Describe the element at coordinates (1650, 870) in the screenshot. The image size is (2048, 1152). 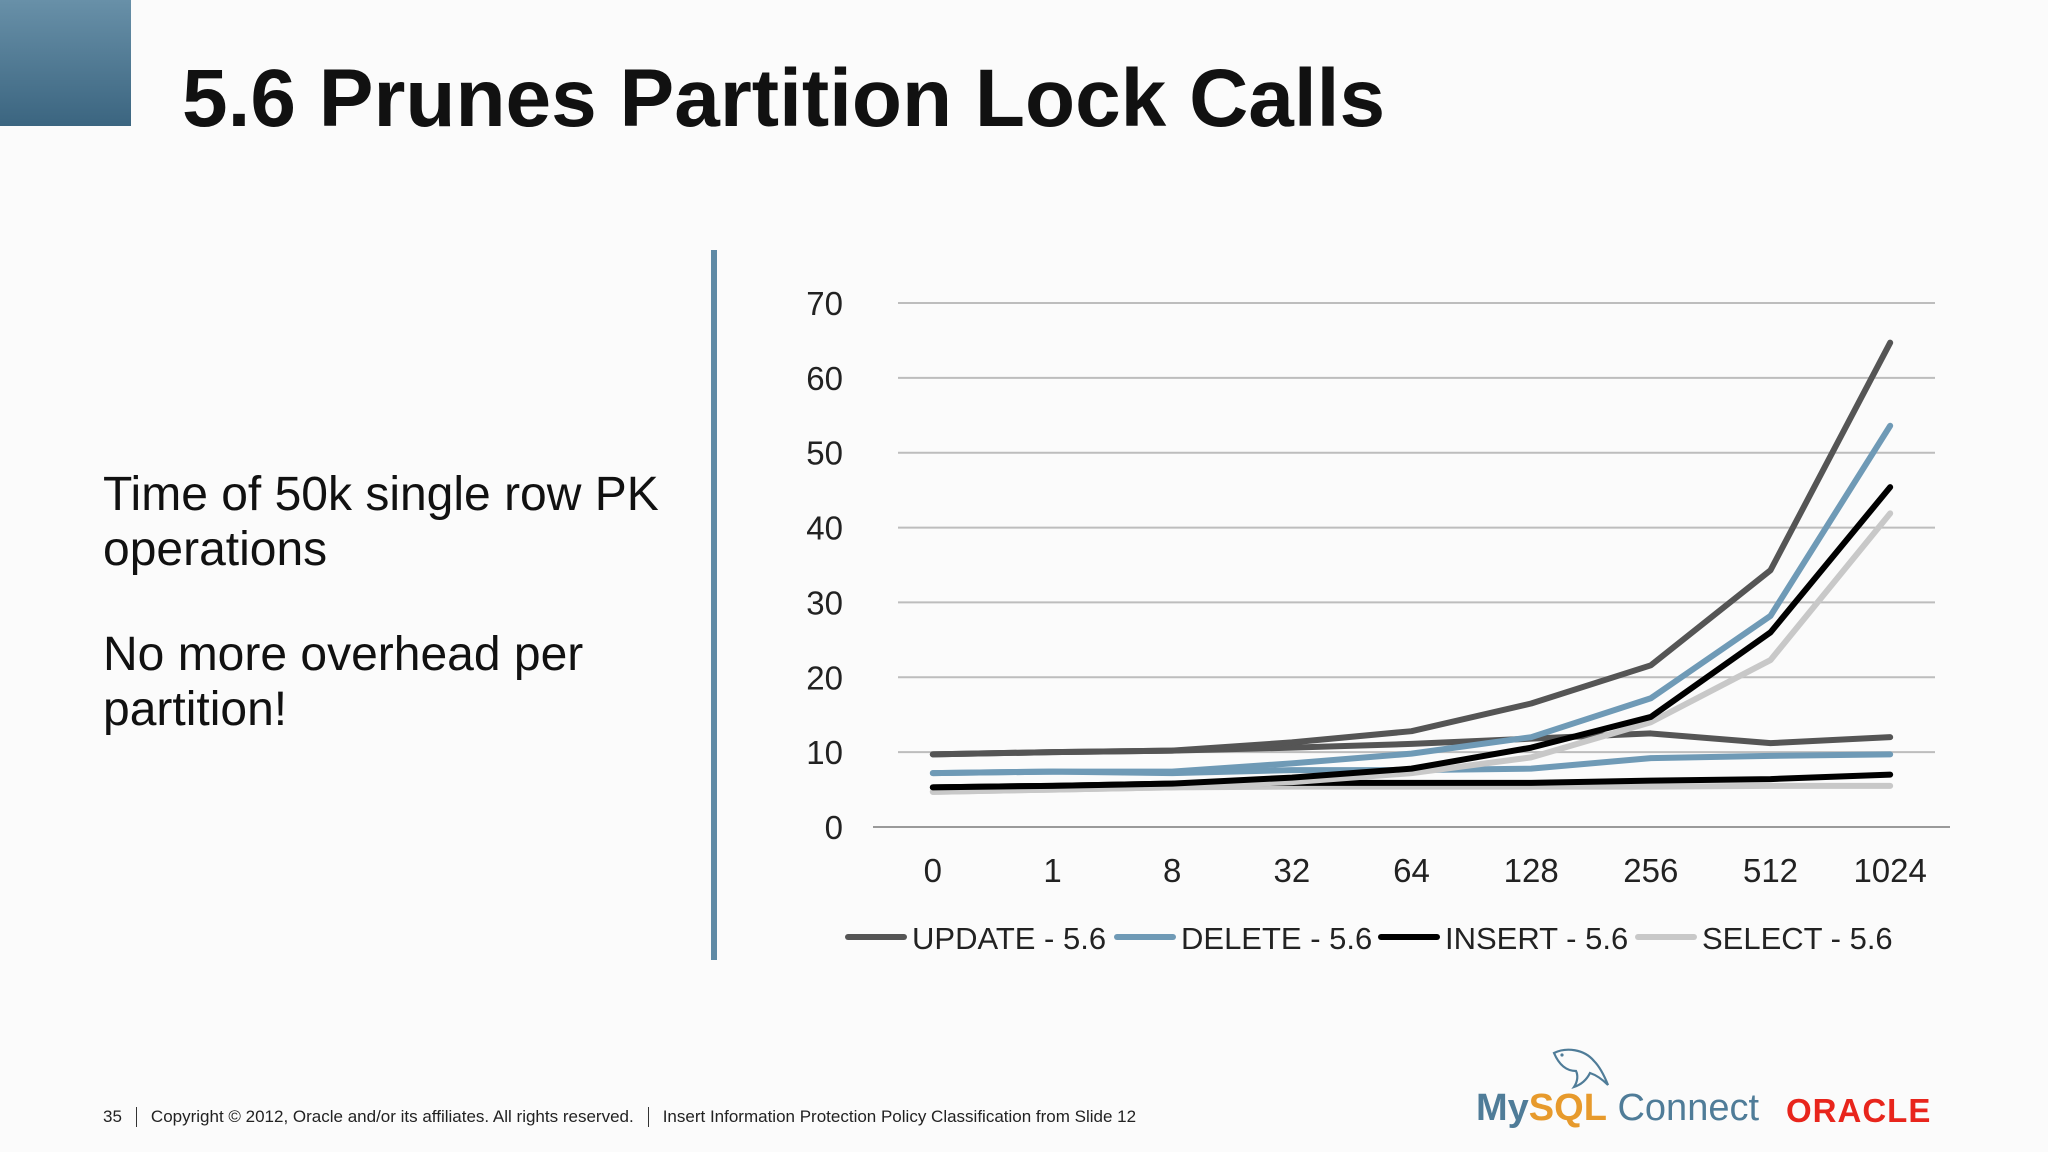
I see `x-tick-label: 256` at that location.